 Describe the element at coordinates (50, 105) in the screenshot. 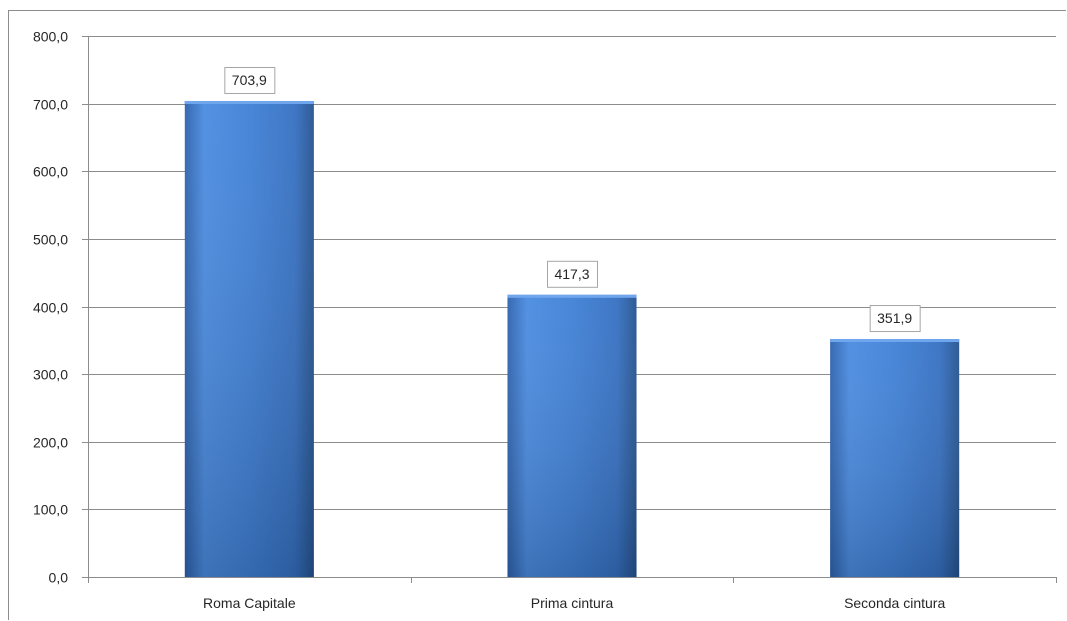

I see `y-tick-label: 700,0` at that location.